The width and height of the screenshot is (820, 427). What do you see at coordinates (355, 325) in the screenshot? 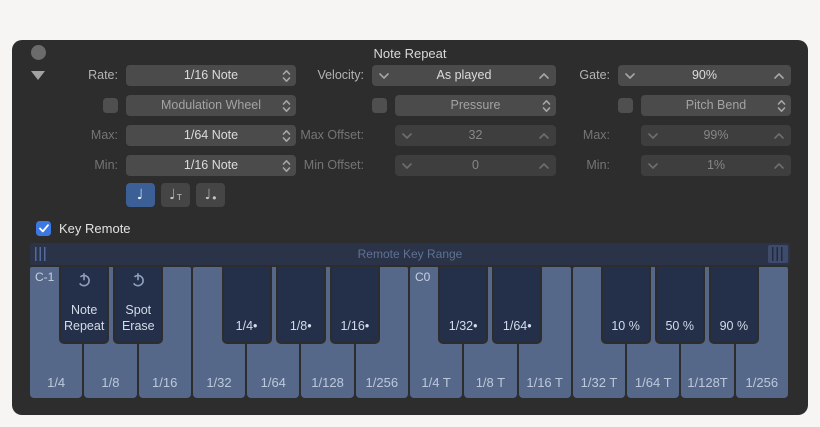
I see `black-key-label: 1/16•` at bounding box center [355, 325].